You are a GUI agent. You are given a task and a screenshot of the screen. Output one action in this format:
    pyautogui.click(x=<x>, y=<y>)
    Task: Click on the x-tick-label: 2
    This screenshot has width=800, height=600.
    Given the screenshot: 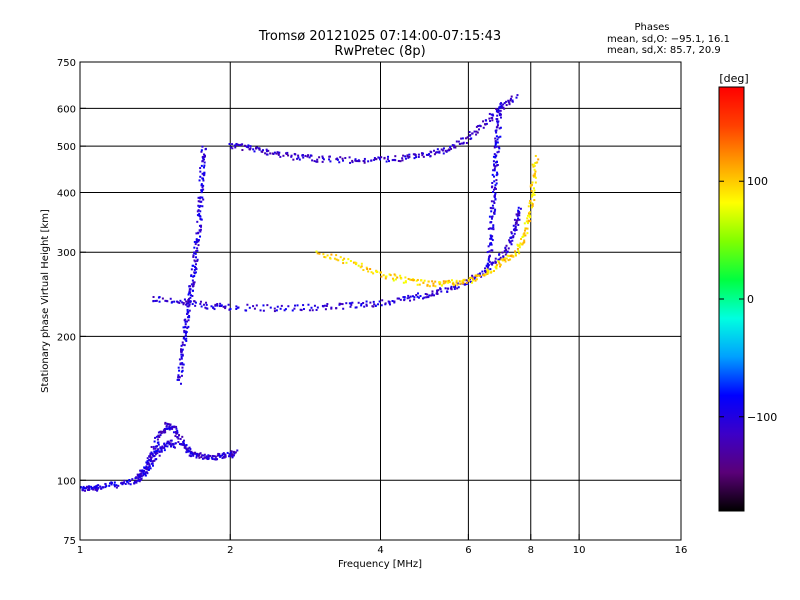 What is the action you would take?
    pyautogui.click(x=230, y=550)
    